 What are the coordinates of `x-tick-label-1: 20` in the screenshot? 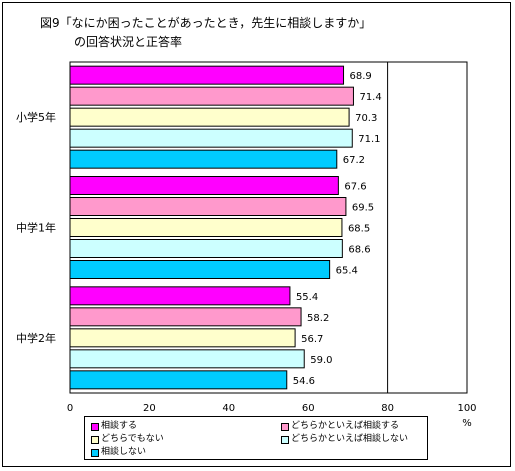 It's located at (149, 408).